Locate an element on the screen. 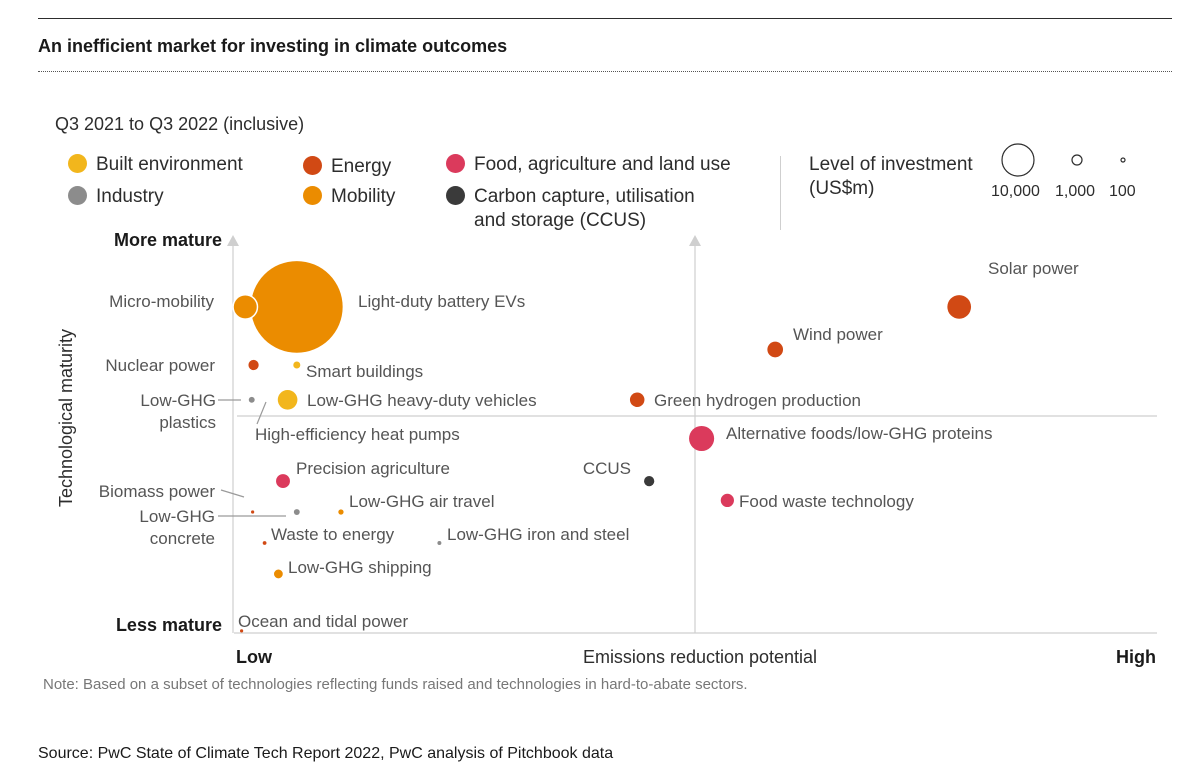  point-label: High-efficiency heat pumps is located at coordinates (357, 434).